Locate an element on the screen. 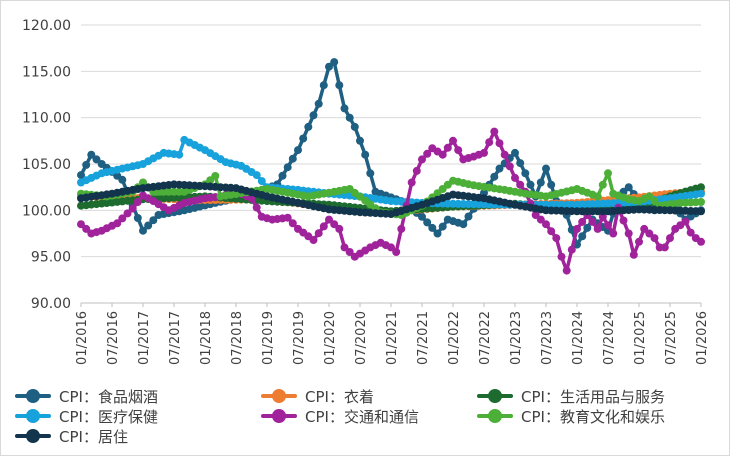 The height and width of the screenshot is (459, 730). y-tick-label: 90.00 is located at coordinates (51, 304).